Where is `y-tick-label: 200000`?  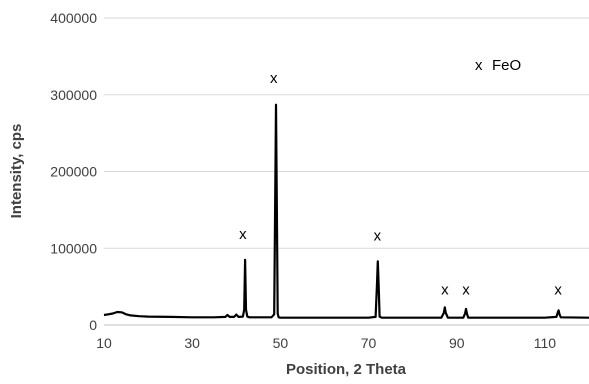 y-tick-label: 200000 is located at coordinates (73, 172).